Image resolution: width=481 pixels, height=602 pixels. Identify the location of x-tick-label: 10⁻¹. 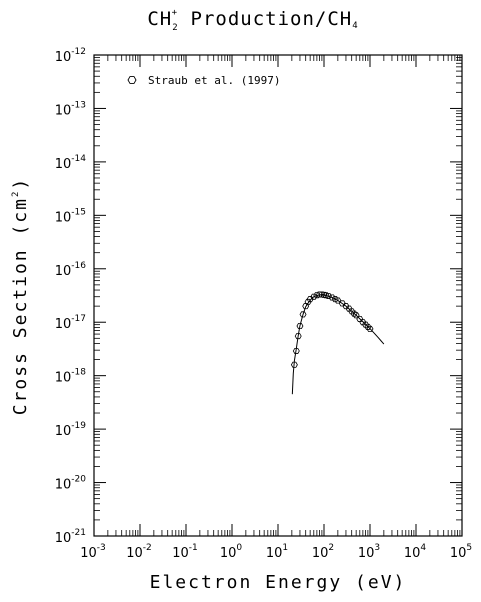
(185, 552).